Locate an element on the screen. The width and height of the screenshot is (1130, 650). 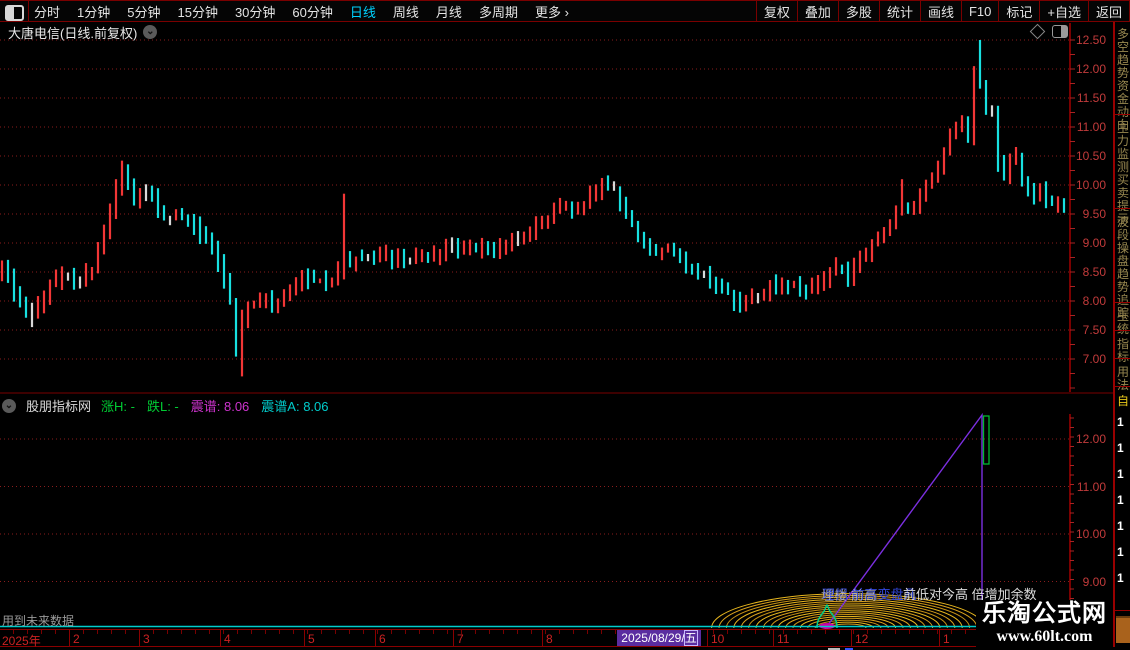
main-ylabel-12.00: 12.00 is located at coordinates (1090, 69).